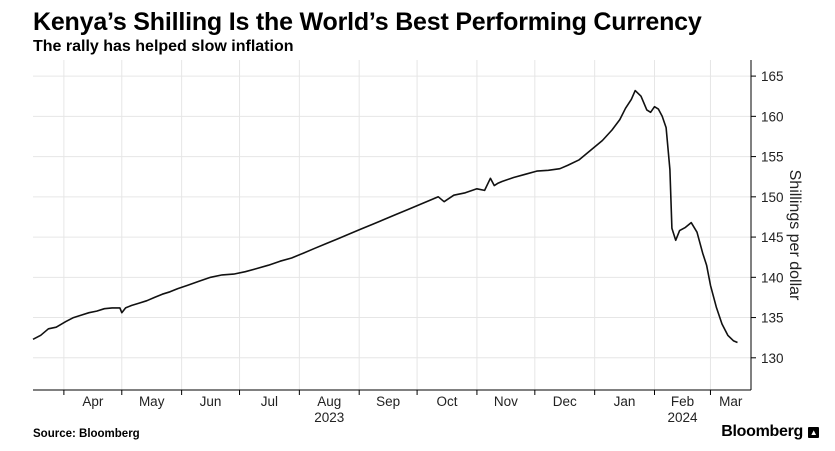  What do you see at coordinates (772, 76) in the screenshot?
I see `y-tick-label-165: 165` at bounding box center [772, 76].